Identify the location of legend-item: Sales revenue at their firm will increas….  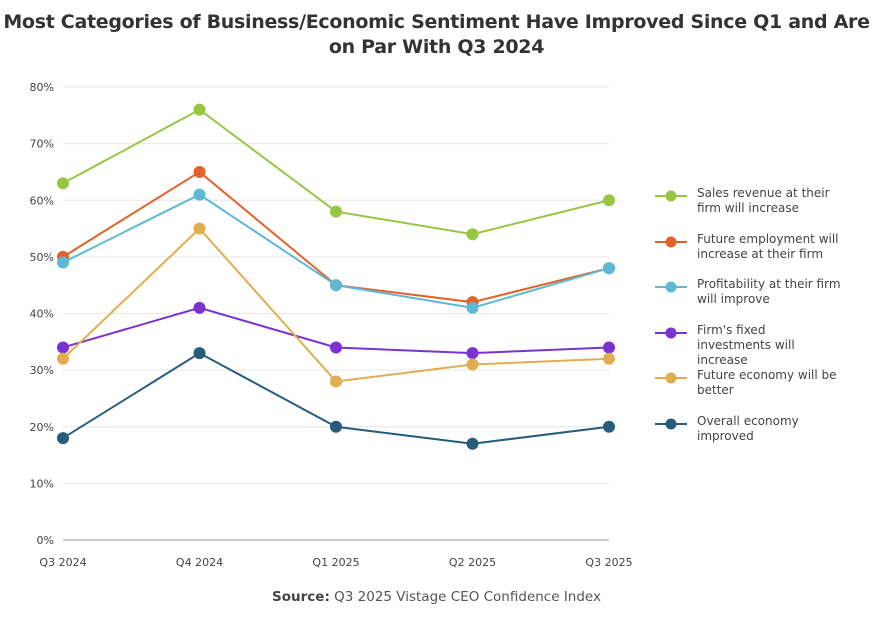
(755, 209).